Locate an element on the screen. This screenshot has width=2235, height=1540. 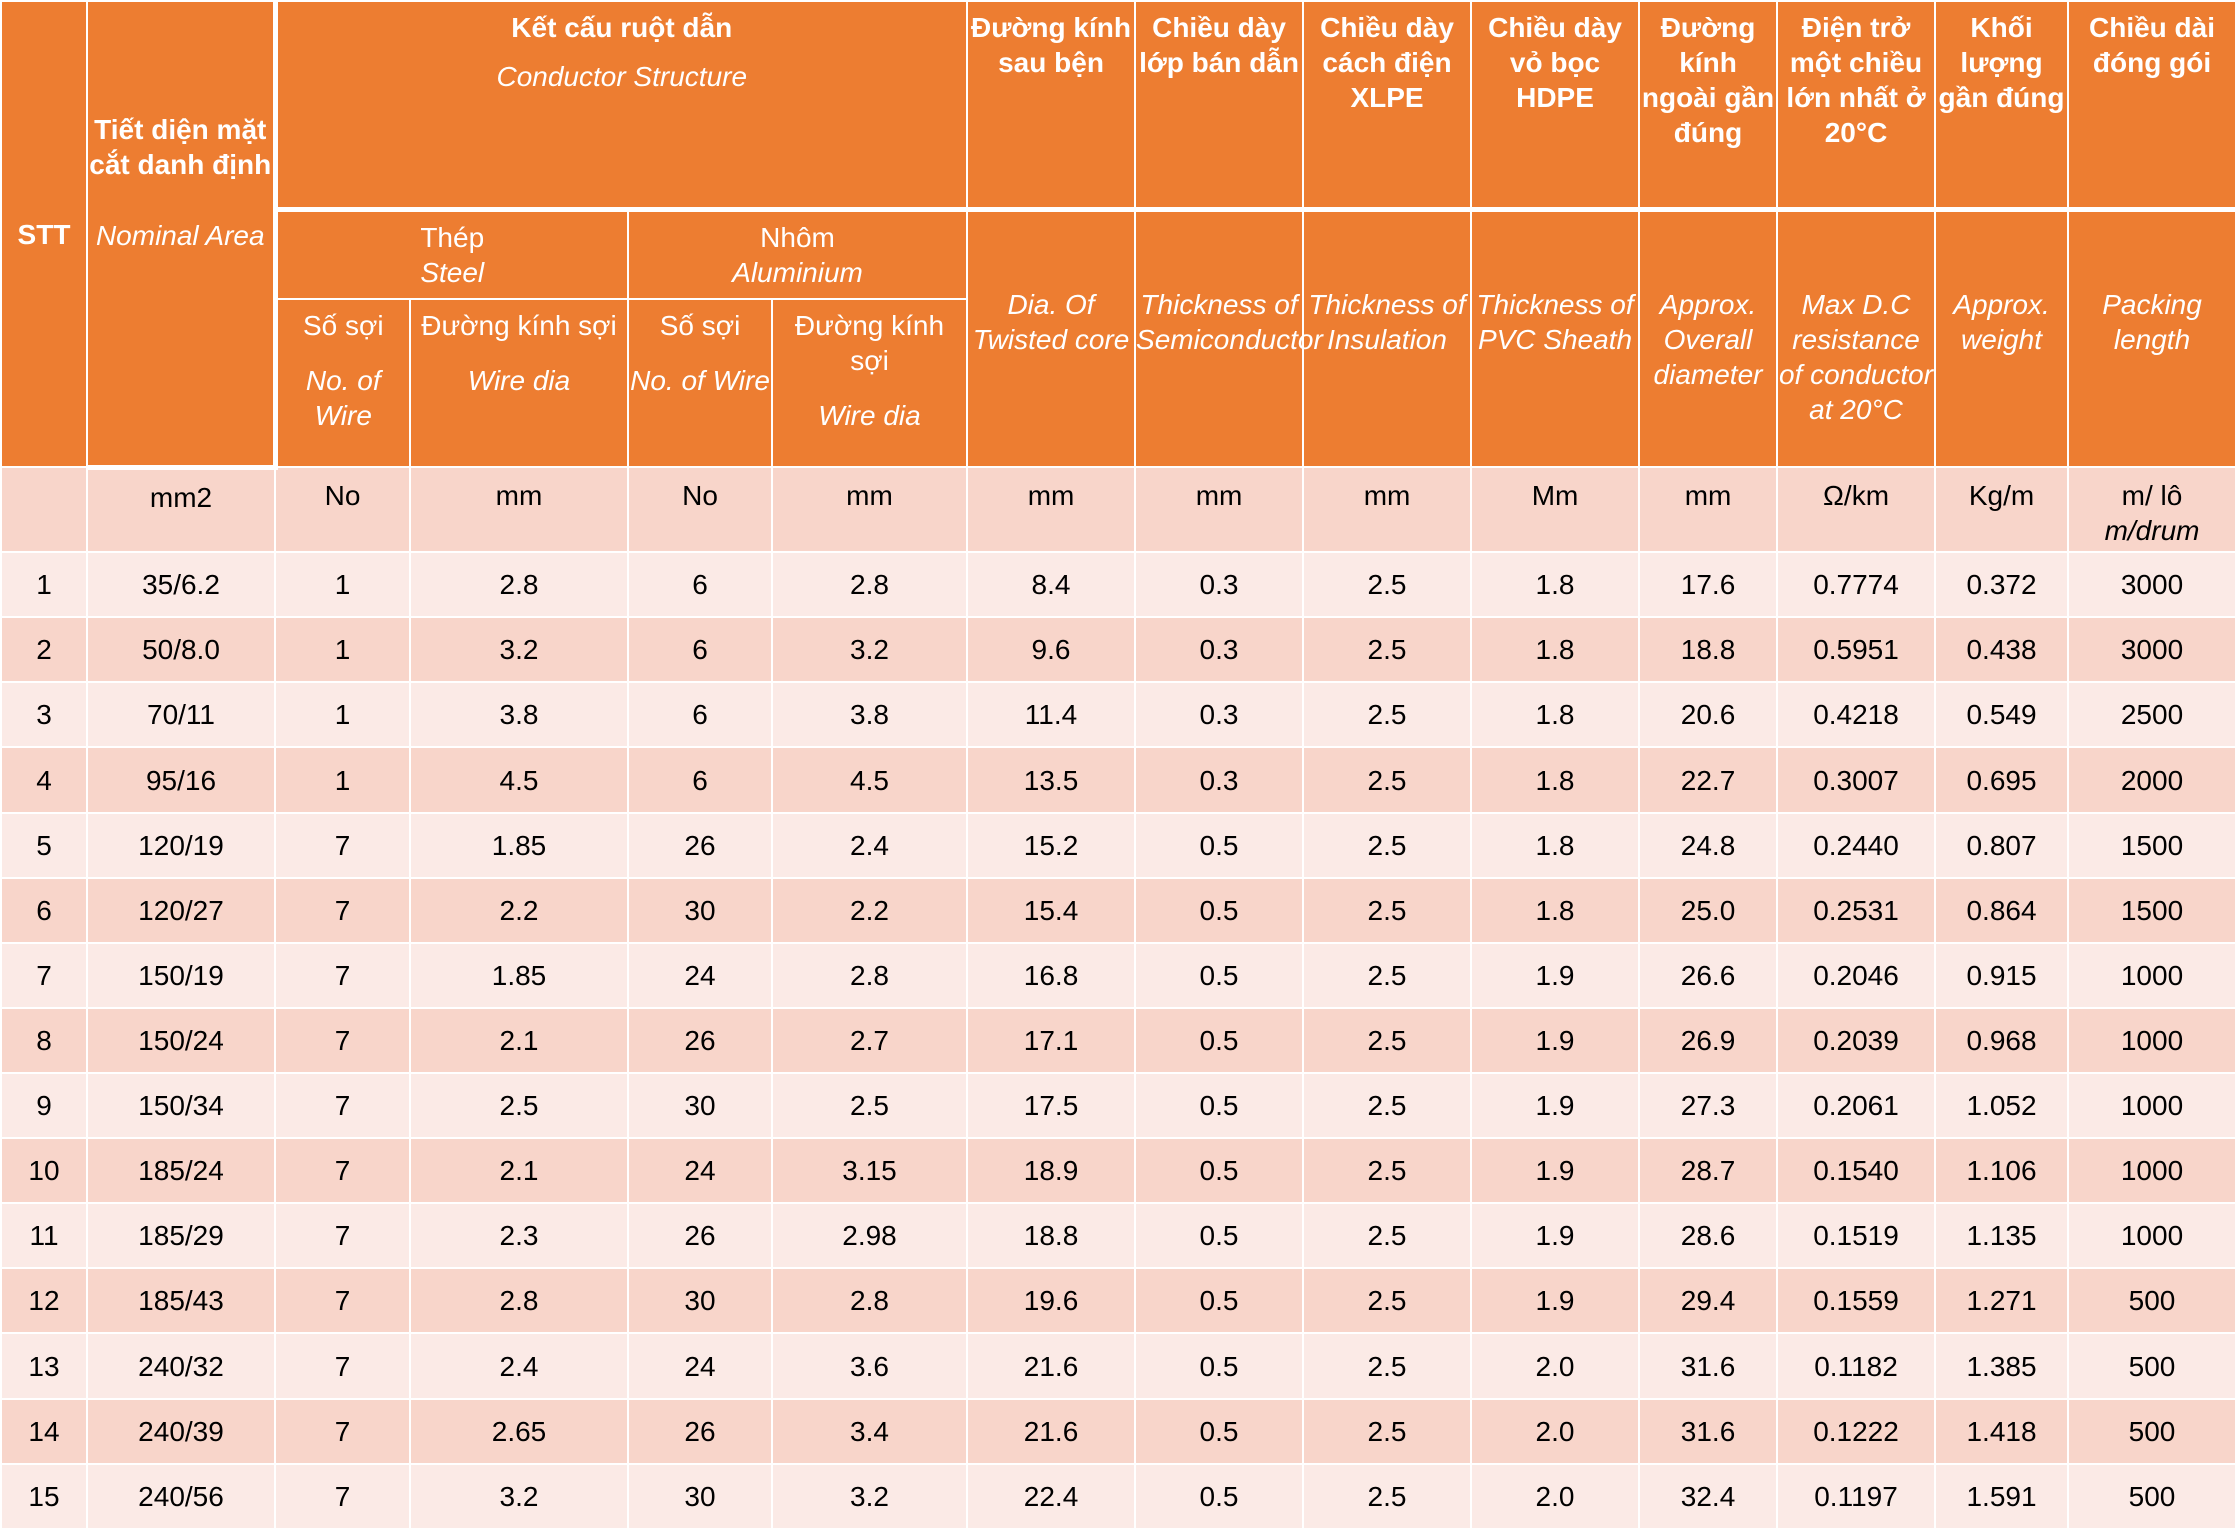
table-cell: 28.6 is located at coordinates (1708, 1236).